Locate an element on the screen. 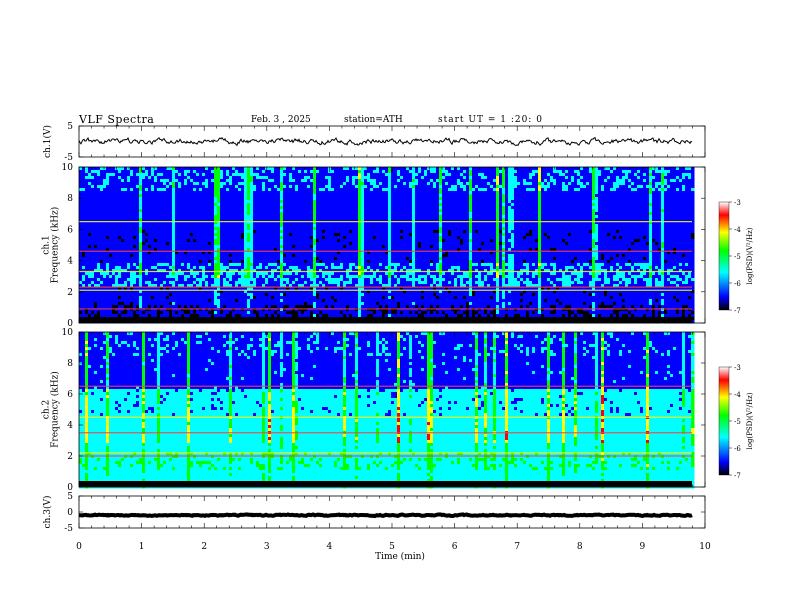 Image resolution: width=792 pixels, height=612 pixels. ch2-spectrogram-ytick-label: 6 is located at coordinates (70, 395).